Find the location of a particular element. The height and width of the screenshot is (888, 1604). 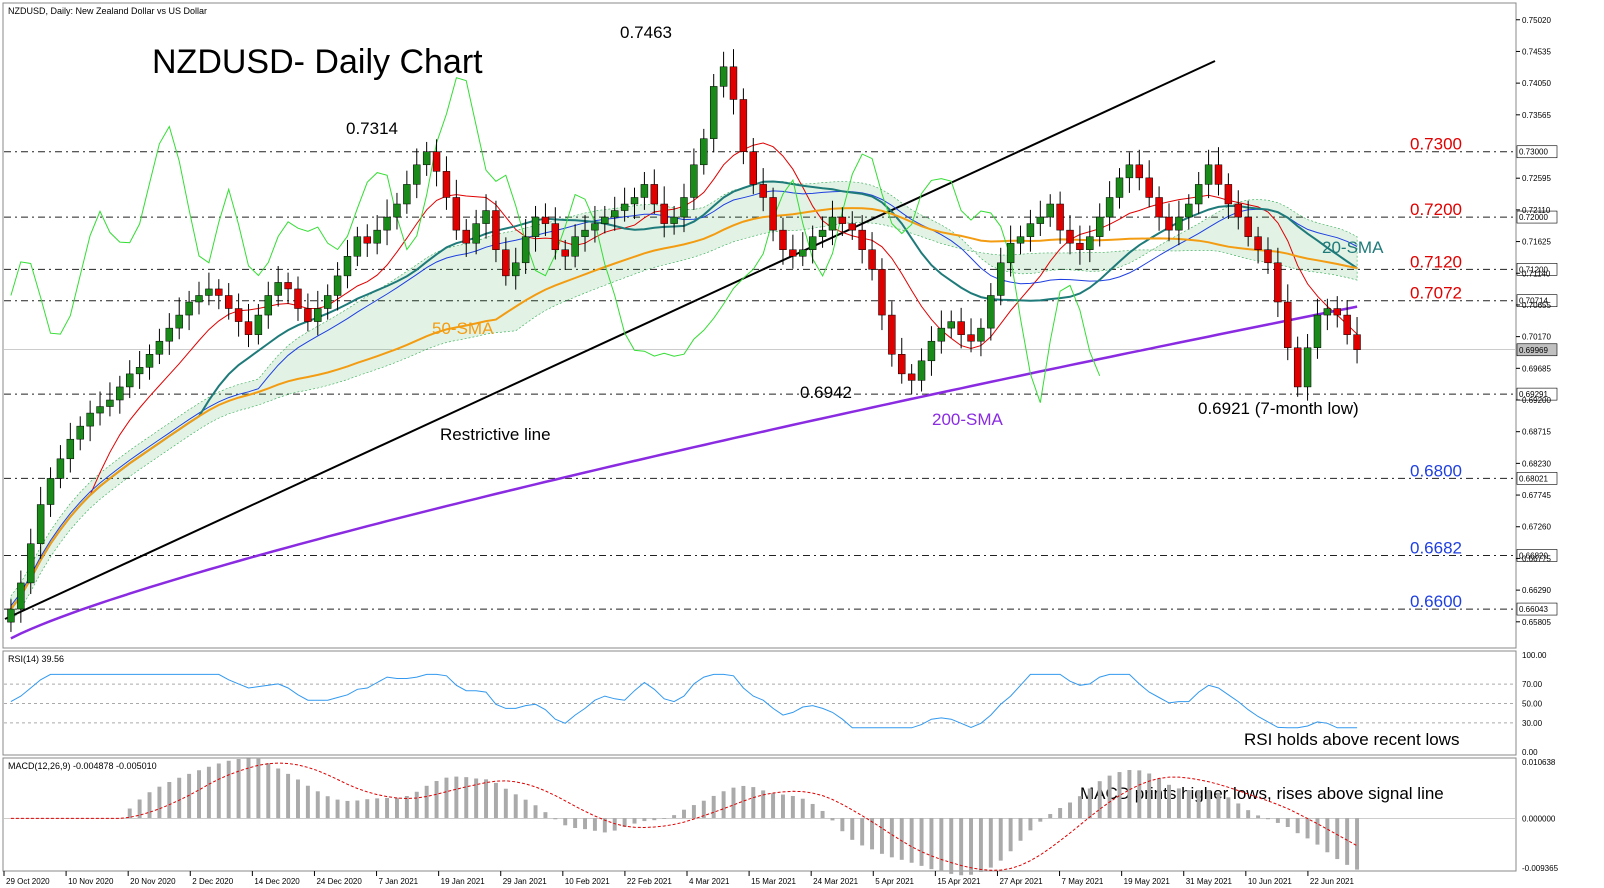

date-label: 15 Apr 2021 is located at coordinates (959, 881).